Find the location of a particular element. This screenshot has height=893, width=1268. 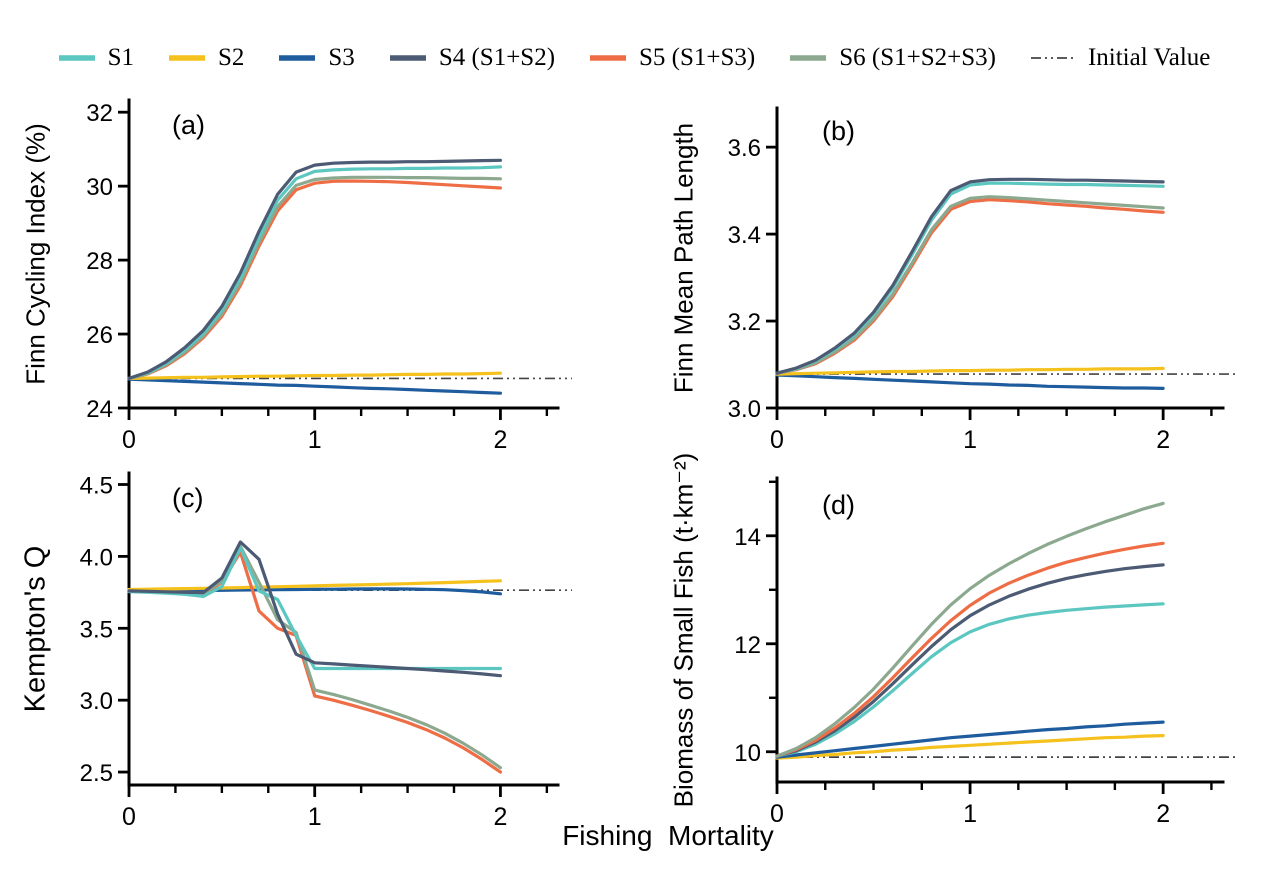

panel-a-series-S6-line is located at coordinates (314, 277).